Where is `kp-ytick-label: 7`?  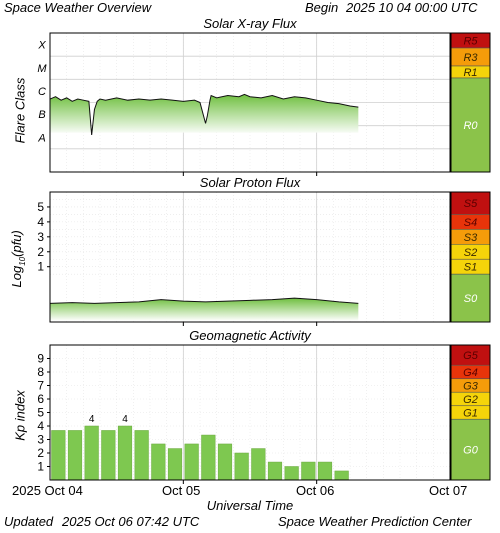
kp-ytick-label: 7 is located at coordinates (40, 386).